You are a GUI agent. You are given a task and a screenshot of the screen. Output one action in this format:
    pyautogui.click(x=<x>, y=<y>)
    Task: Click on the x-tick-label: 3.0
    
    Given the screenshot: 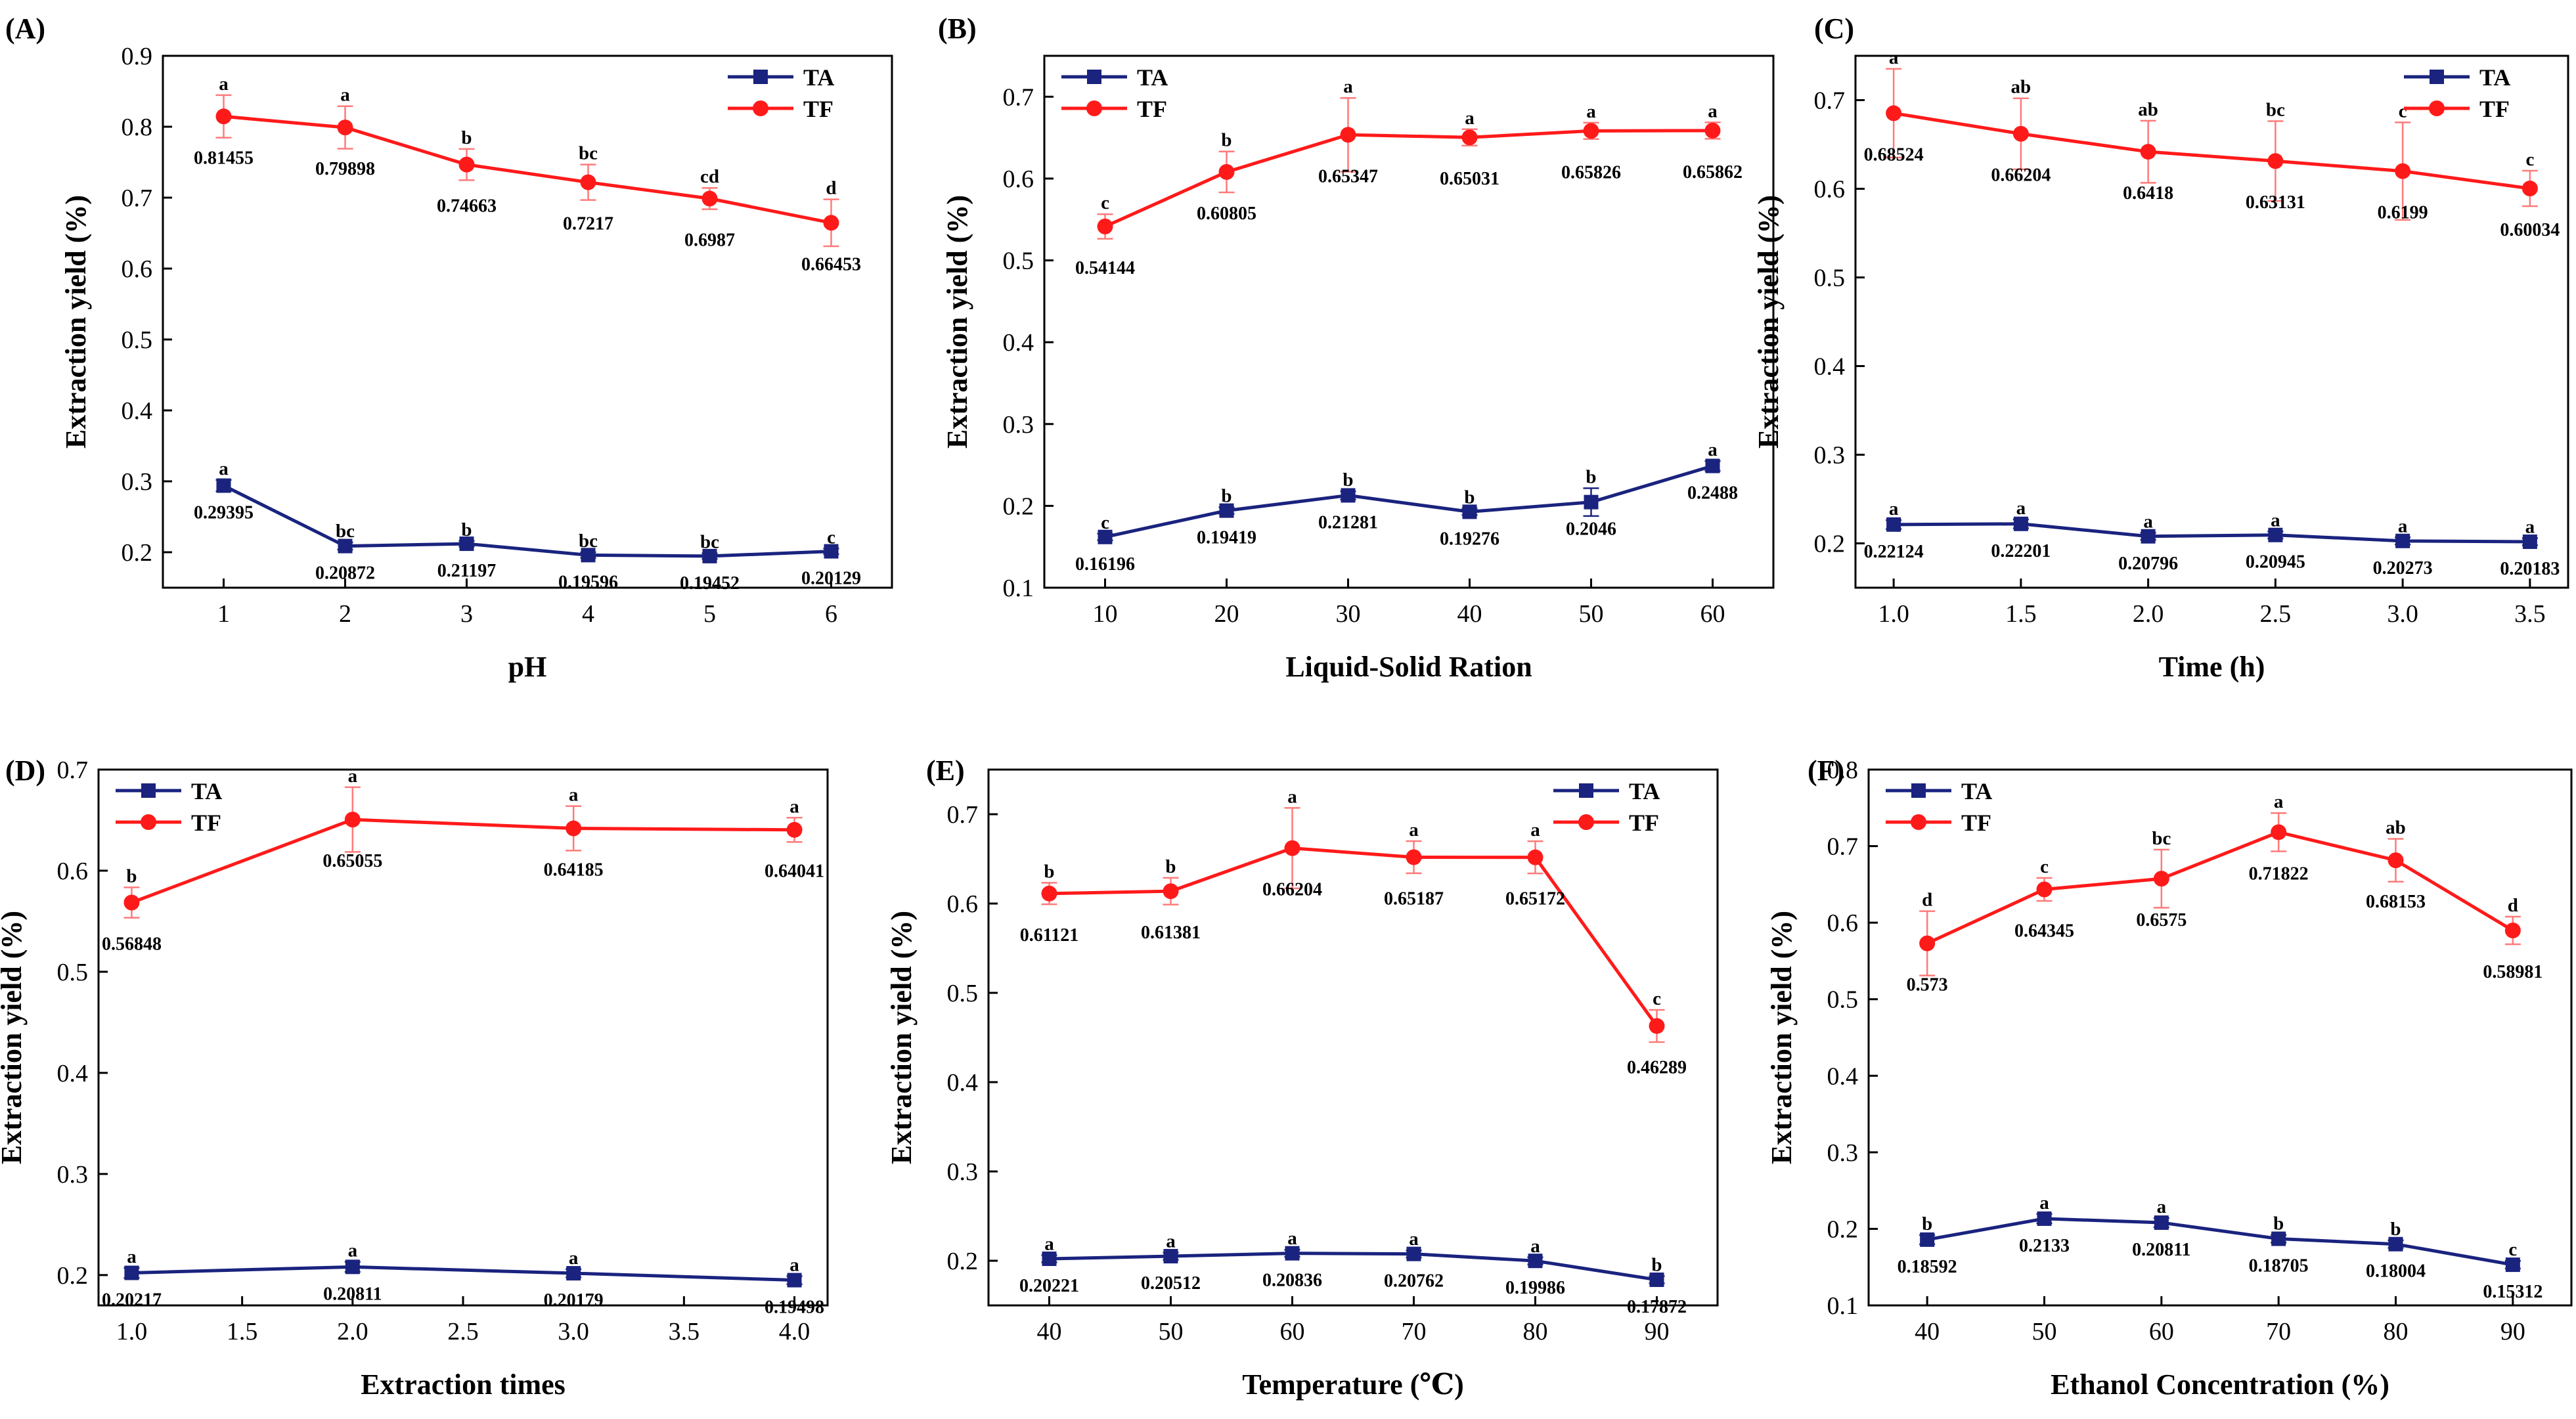 What is the action you would take?
    pyautogui.click(x=573, y=1331)
    